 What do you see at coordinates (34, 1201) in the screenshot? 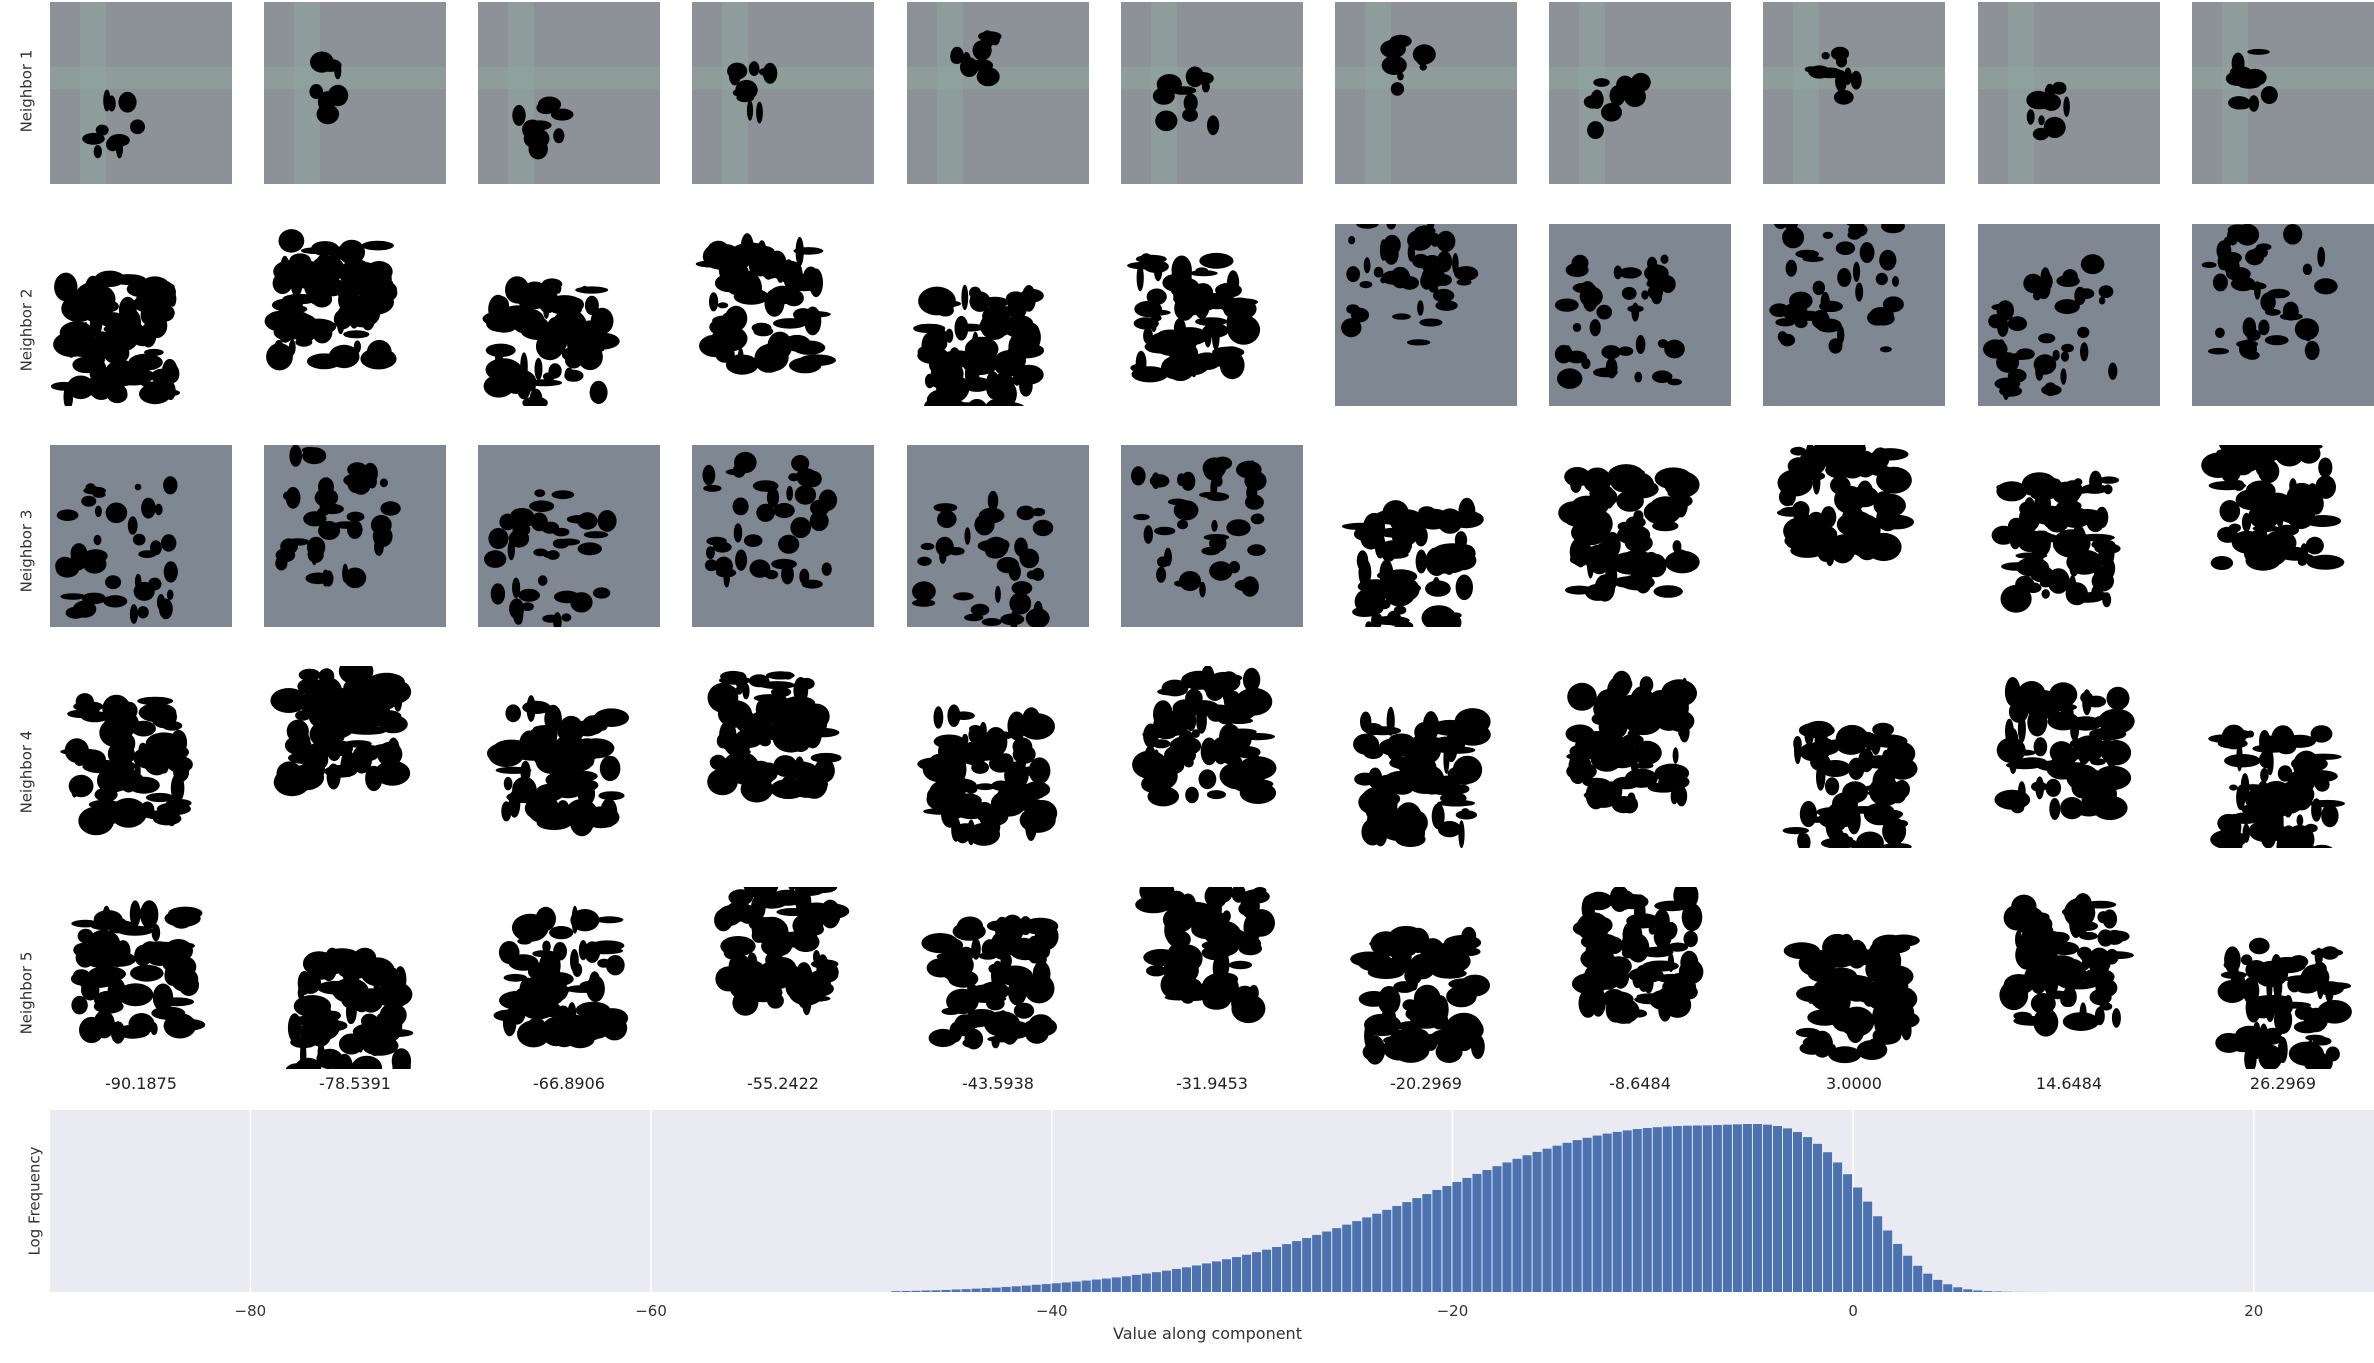
I see `histogram-y-axis-label: Log Frequency` at bounding box center [34, 1201].